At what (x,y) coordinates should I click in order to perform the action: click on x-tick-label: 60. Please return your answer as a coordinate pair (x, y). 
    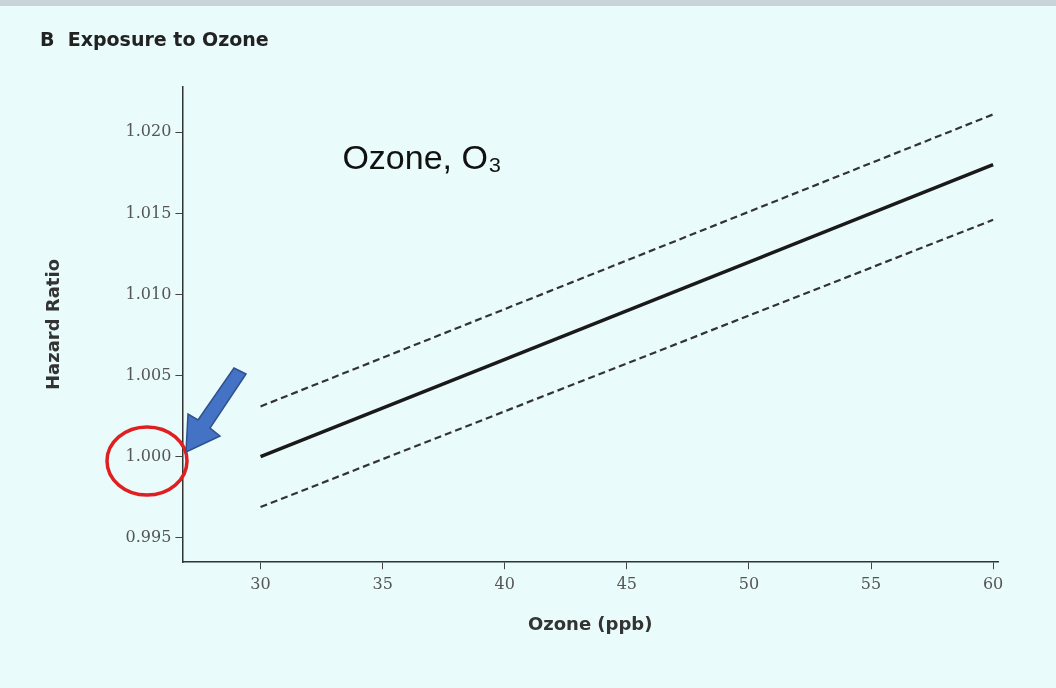
    Looking at the image, I should click on (993, 583).